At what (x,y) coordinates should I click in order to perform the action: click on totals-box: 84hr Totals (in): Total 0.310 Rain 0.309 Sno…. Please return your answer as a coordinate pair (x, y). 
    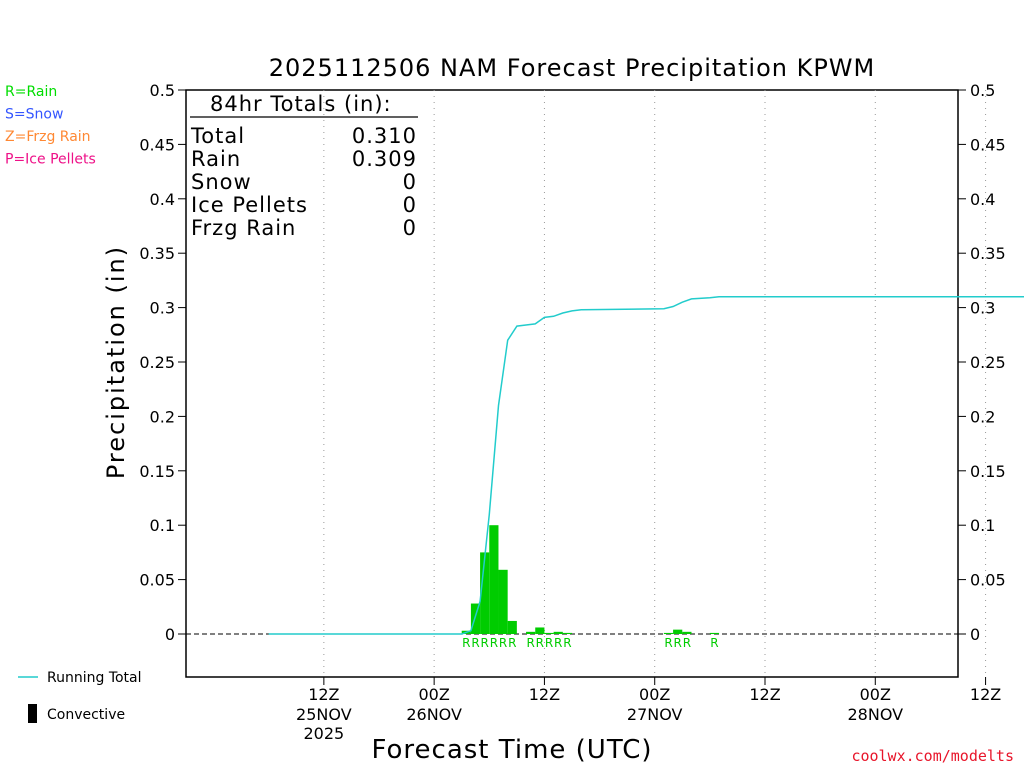
    Looking at the image, I should click on (304, 166).